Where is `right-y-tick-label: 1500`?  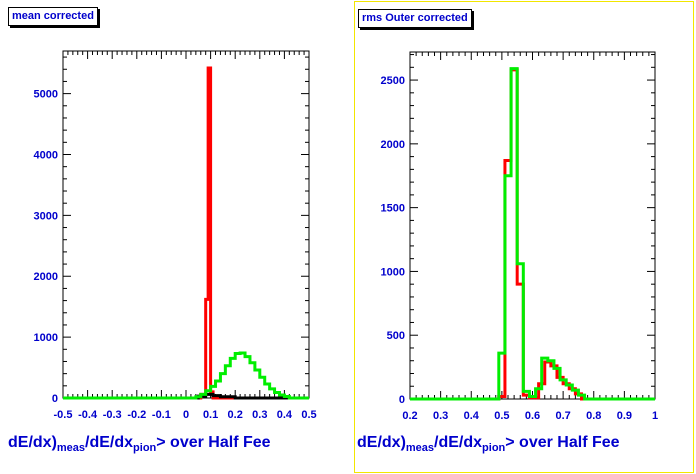
right-y-tick-label: 1500 is located at coordinates (393, 209).